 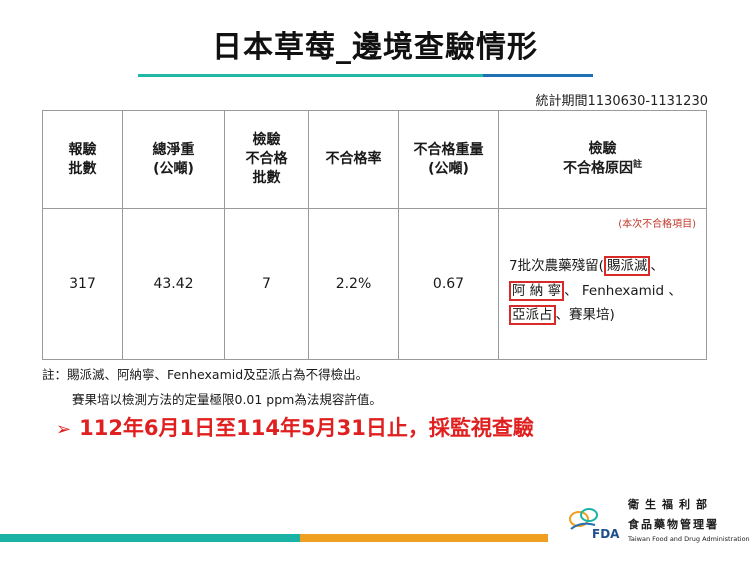 I want to click on highlighted-pesticide: 亞派占, so click(x=532, y=315).